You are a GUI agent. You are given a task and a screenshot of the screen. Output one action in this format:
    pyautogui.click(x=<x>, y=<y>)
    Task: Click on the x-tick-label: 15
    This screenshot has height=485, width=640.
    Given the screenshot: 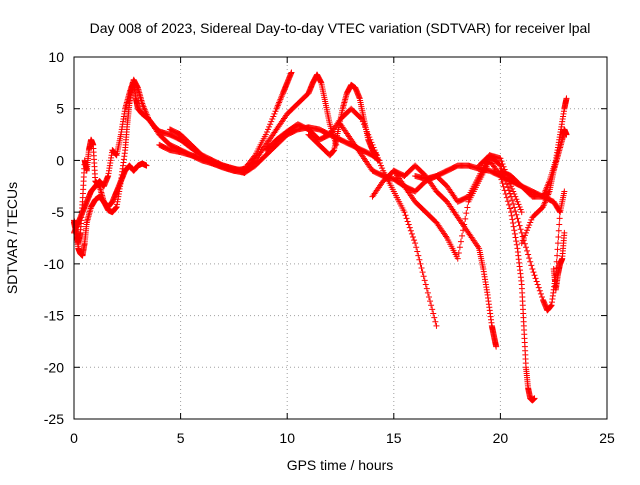 What is the action you would take?
    pyautogui.click(x=394, y=438)
    